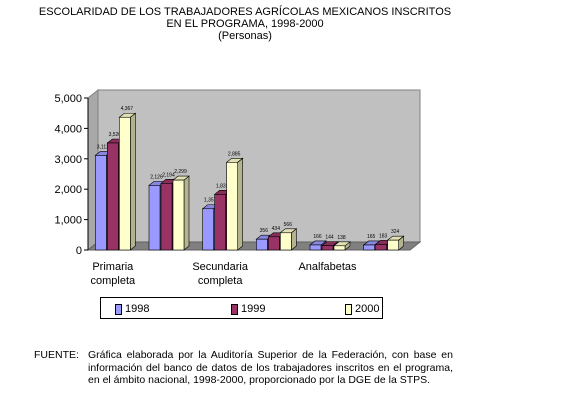  I want to click on data-label-1998: 165, so click(371, 237).